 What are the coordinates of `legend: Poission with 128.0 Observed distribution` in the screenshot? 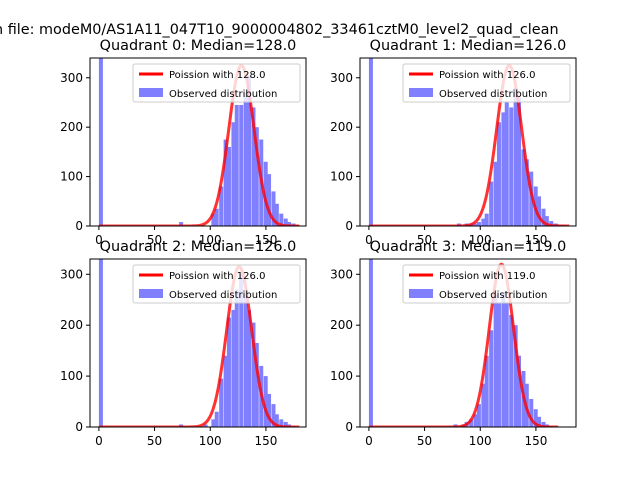 It's located at (216, 83).